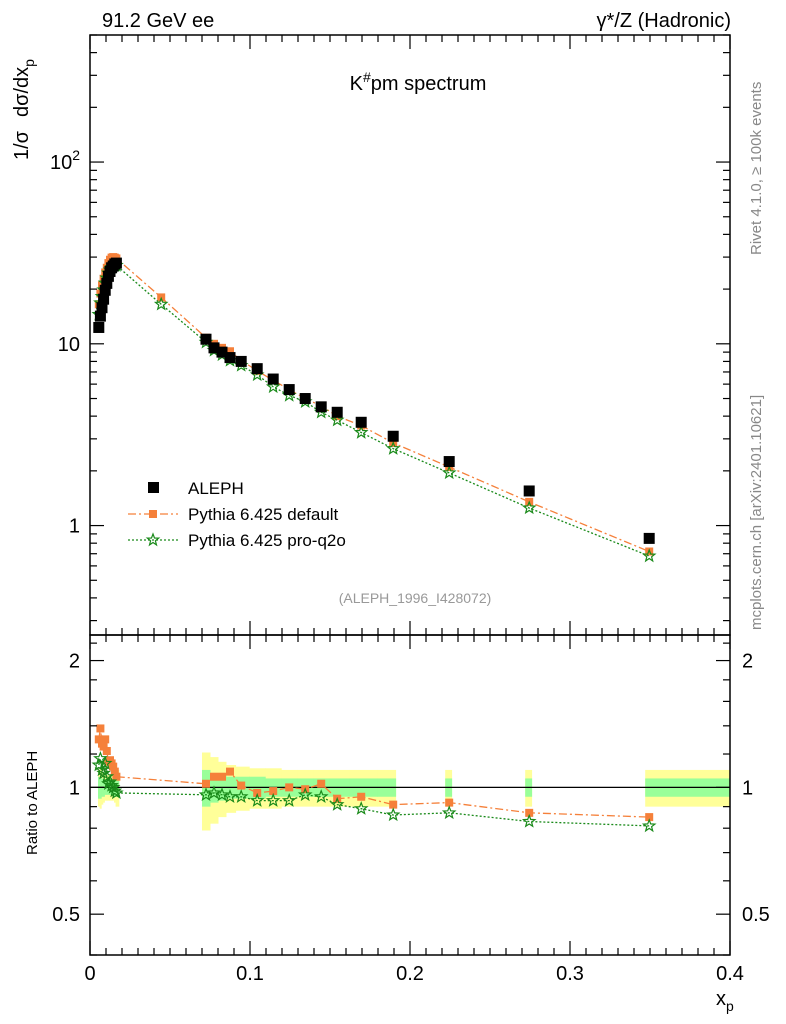 The width and height of the screenshot is (786, 1024). I want to click on x-tick-label: 0.4, so click(730, 974).